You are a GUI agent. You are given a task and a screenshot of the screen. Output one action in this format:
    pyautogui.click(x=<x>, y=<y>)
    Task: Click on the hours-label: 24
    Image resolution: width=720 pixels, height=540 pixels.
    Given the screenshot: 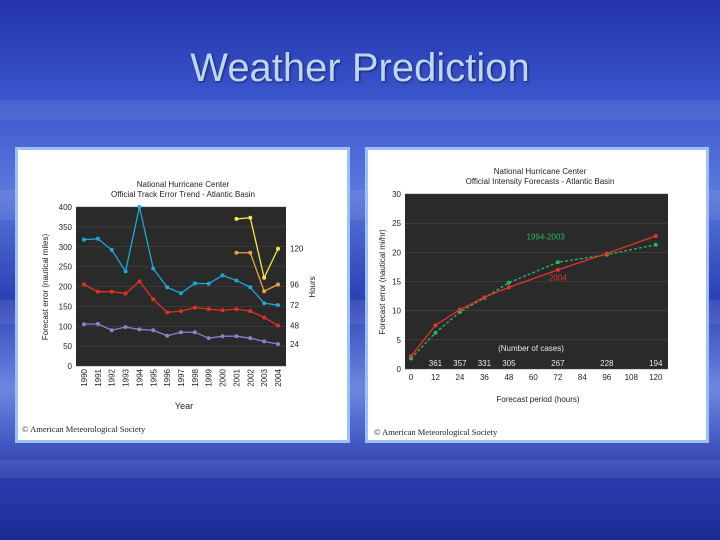 What is the action you would take?
    pyautogui.click(x=294, y=344)
    